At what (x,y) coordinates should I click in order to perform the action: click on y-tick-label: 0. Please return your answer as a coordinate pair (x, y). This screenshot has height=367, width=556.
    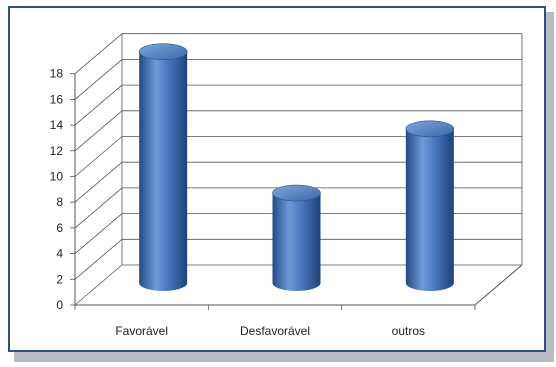
    Looking at the image, I should click on (59, 305).